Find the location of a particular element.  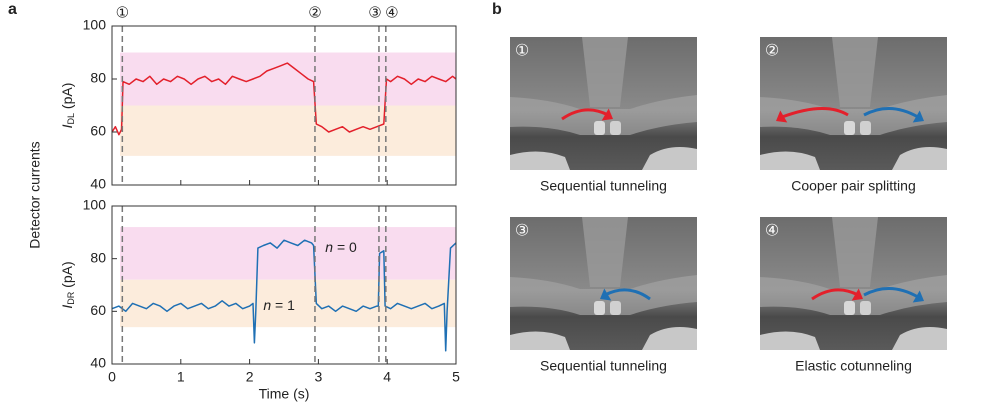

image-caption: Elastic cotunneling is located at coordinates (853, 366).